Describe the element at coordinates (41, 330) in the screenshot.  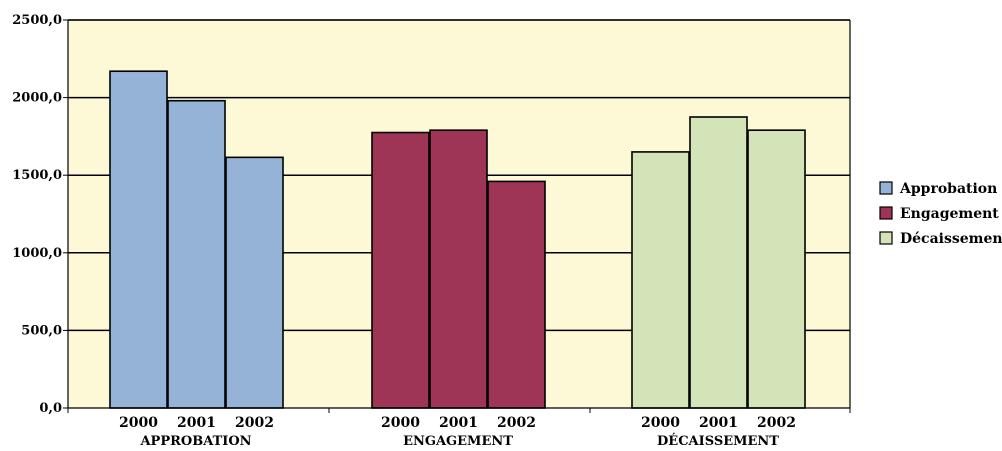
I see `y-tick-label: 500,0` at that location.